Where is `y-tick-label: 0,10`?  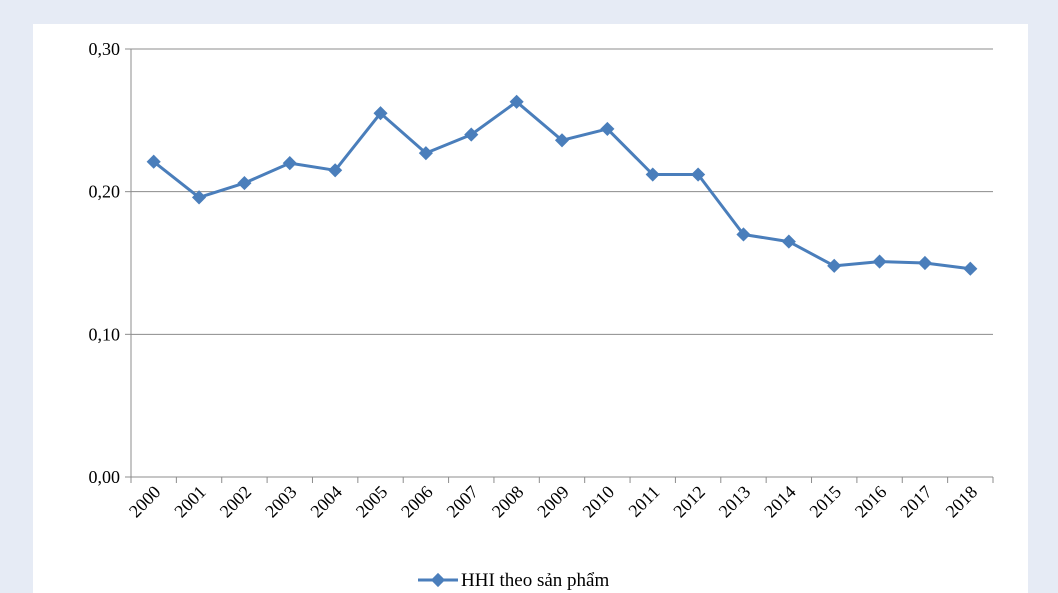 y-tick-label: 0,10 is located at coordinates (105, 334).